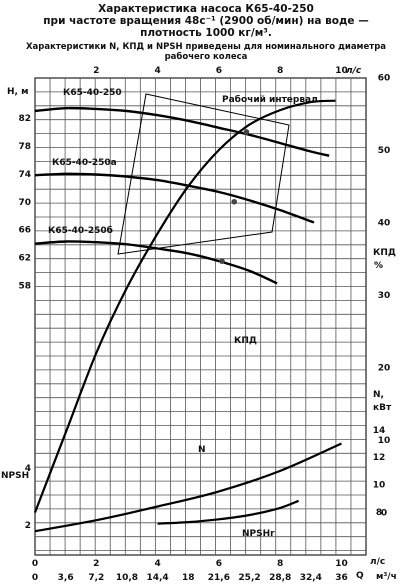 This screenshot has height=584, width=400. What do you see at coordinates (341, 564) in the screenshot?
I see `bottom-flow-tick-ls: 10` at bounding box center [341, 564].